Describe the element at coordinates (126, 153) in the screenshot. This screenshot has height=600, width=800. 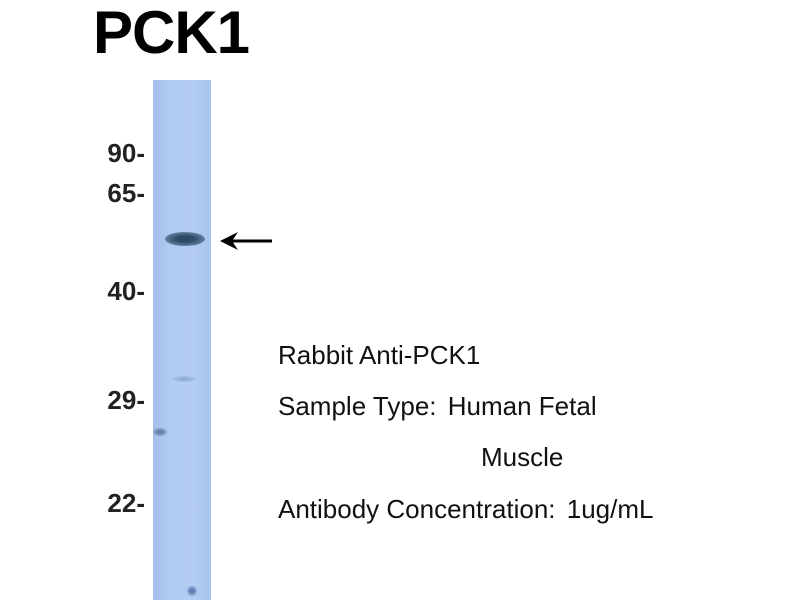
I see `marker-90: 90-` at that location.